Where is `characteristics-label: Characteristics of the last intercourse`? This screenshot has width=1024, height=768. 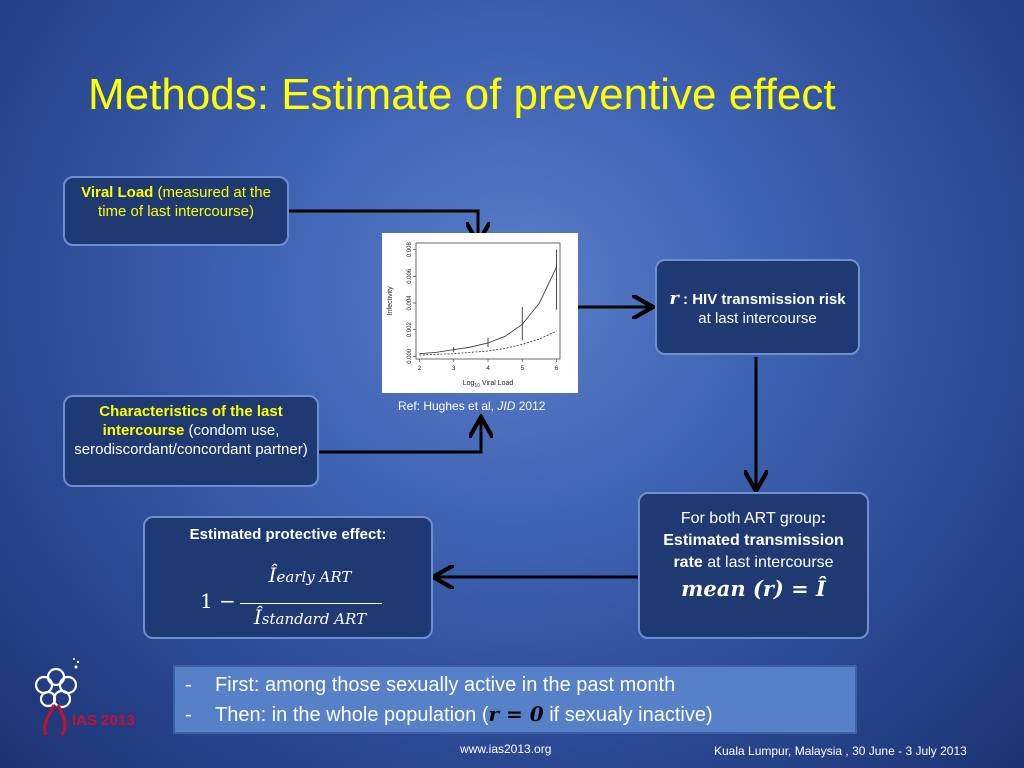 characteristics-label: Characteristics of the last intercourse is located at coordinates (191, 421).